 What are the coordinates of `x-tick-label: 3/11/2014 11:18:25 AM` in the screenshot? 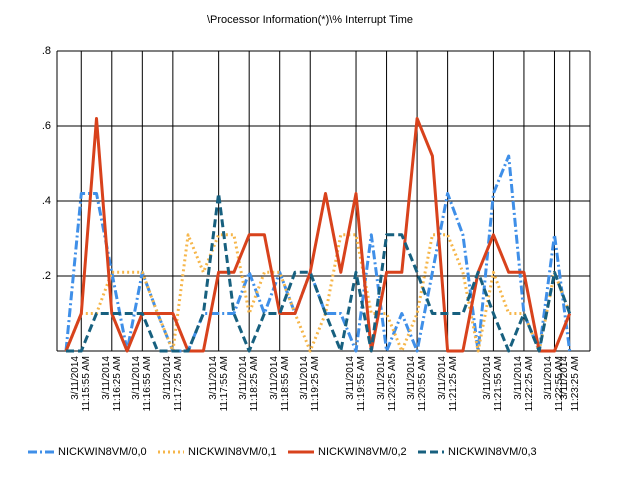 It's located at (249, 384).